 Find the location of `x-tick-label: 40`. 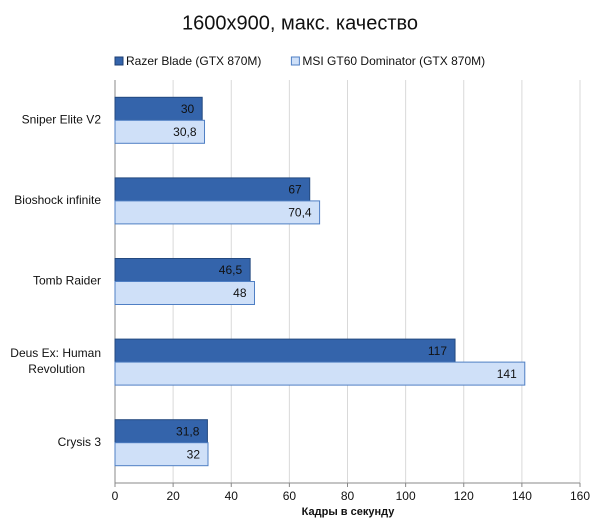

x-tick-label: 40 is located at coordinates (232, 496).